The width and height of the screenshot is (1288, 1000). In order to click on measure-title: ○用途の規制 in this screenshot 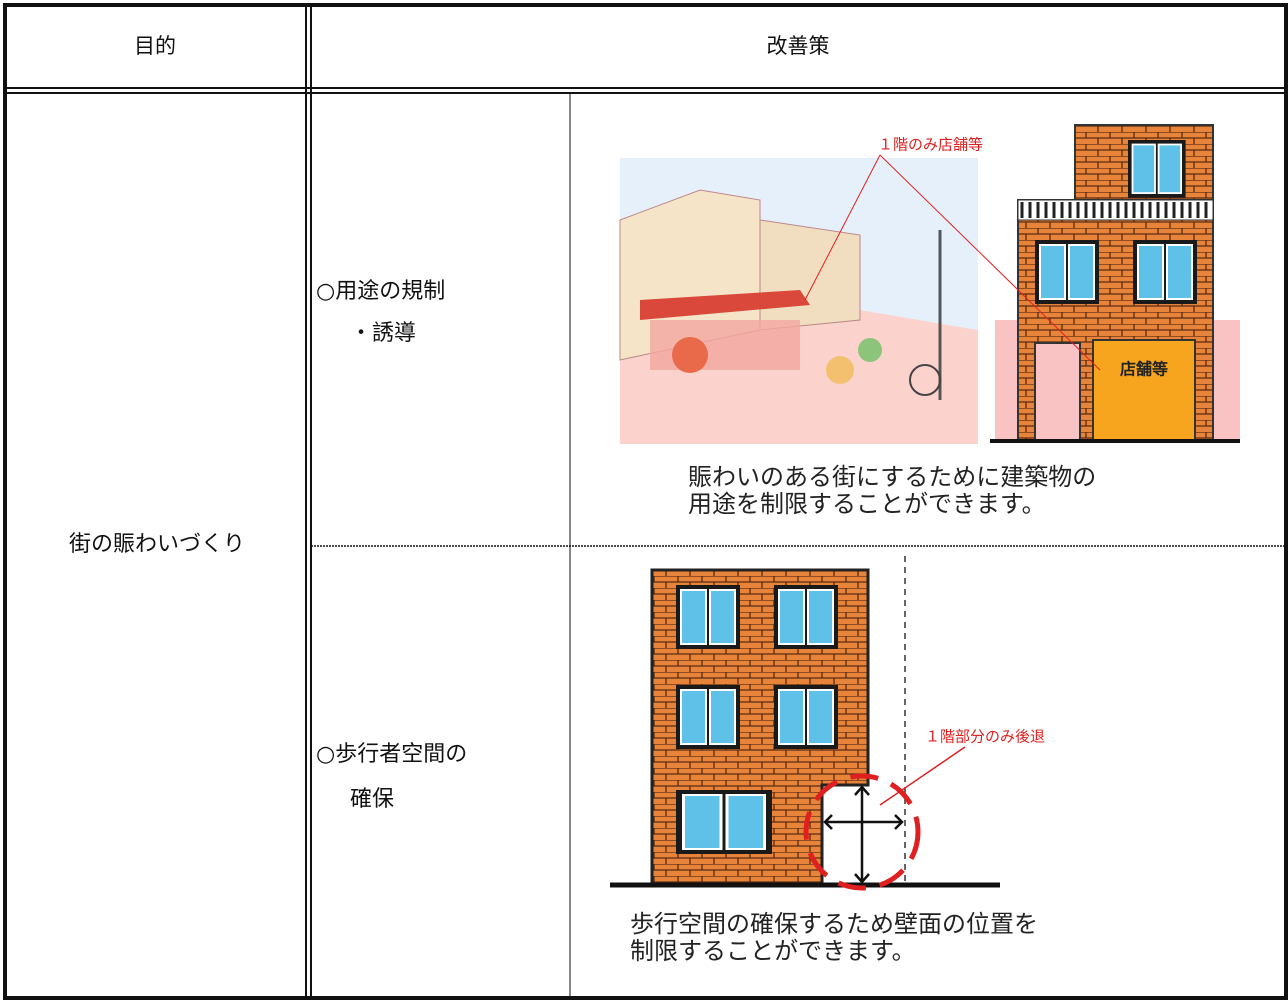, I will do `click(380, 291)`.